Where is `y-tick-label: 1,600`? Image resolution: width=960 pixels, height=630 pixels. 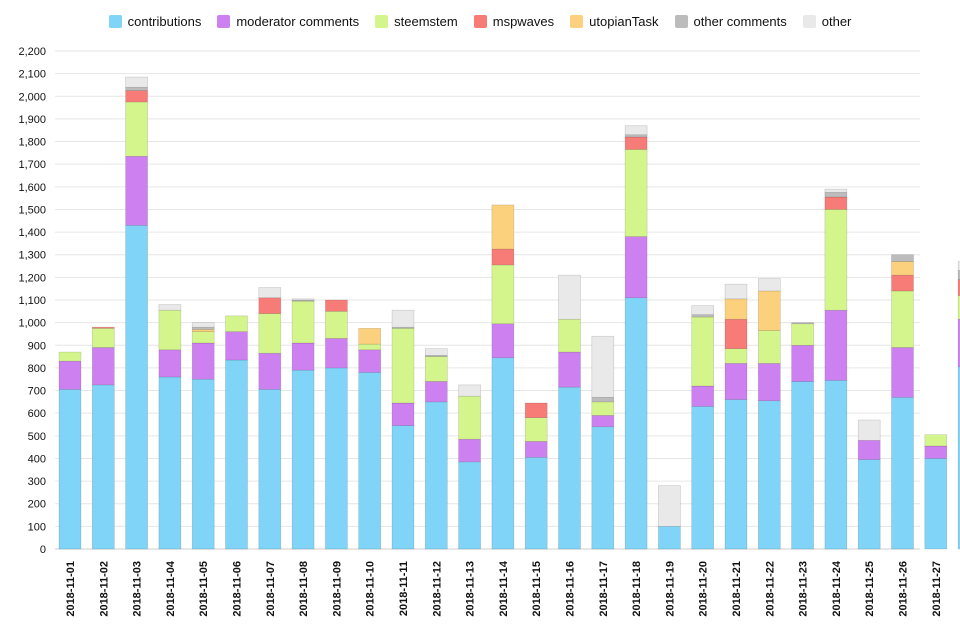 y-tick-label: 1,600 is located at coordinates (32, 188).